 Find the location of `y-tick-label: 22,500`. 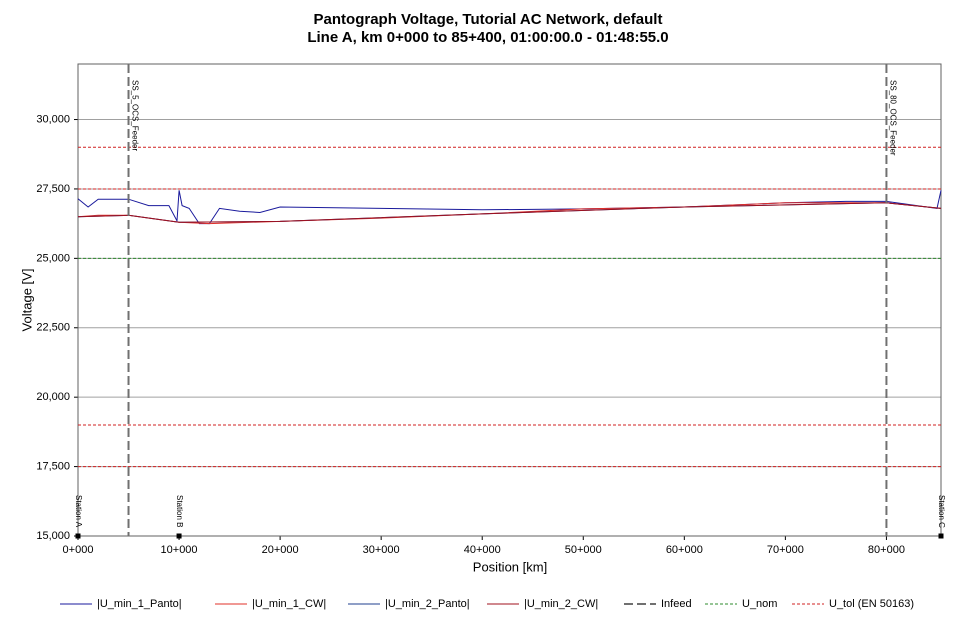

y-tick-label: 22,500 is located at coordinates (53, 328).